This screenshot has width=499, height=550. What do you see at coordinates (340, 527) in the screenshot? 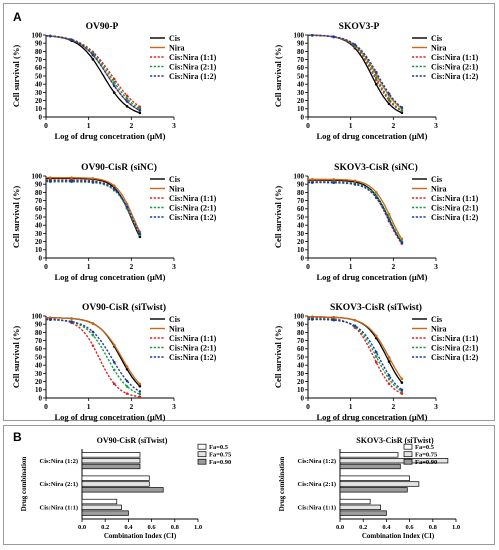
I see `x-tick-label: 0.0` at bounding box center [340, 527].